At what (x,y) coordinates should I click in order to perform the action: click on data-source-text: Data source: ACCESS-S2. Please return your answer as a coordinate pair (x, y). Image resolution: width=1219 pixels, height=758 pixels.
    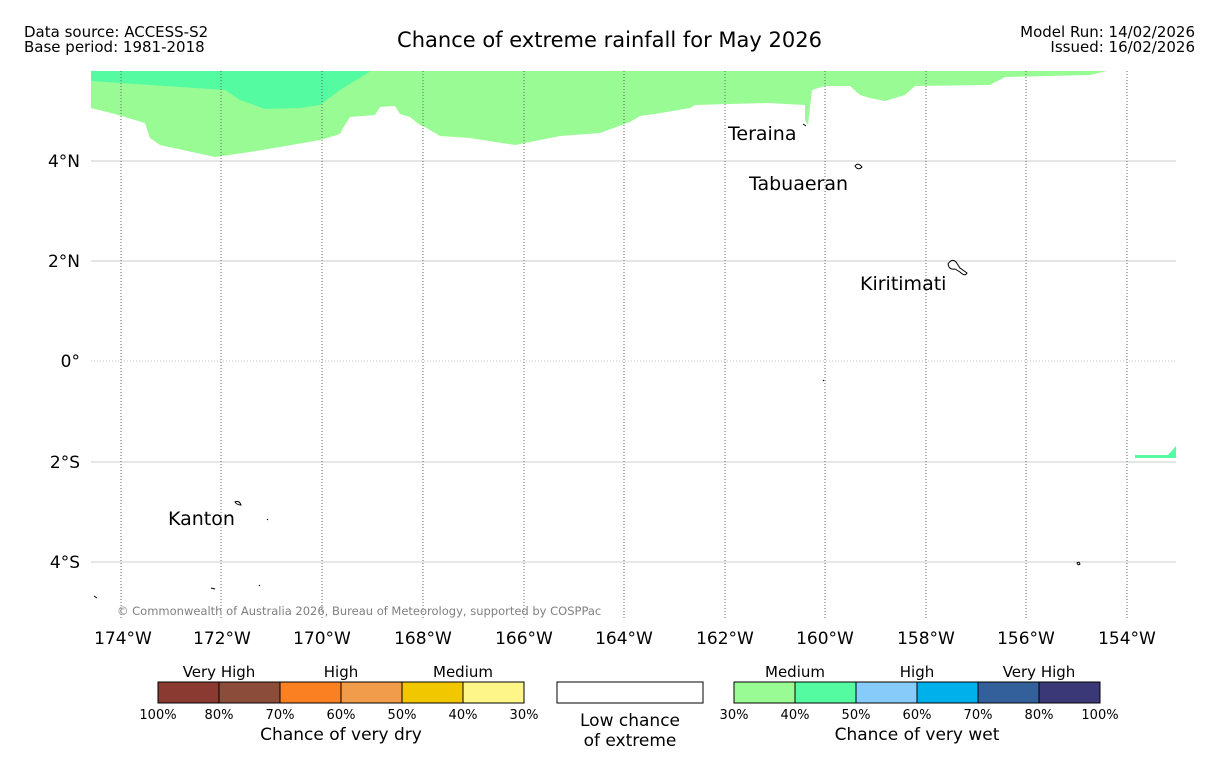
    Looking at the image, I should click on (116, 32).